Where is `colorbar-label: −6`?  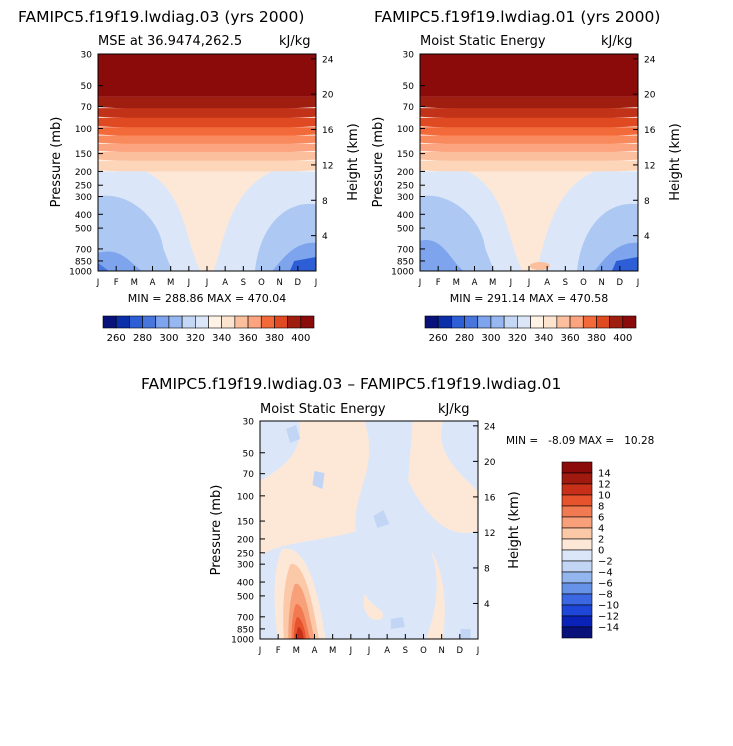 colorbar-label: −6 is located at coordinates (605, 584).